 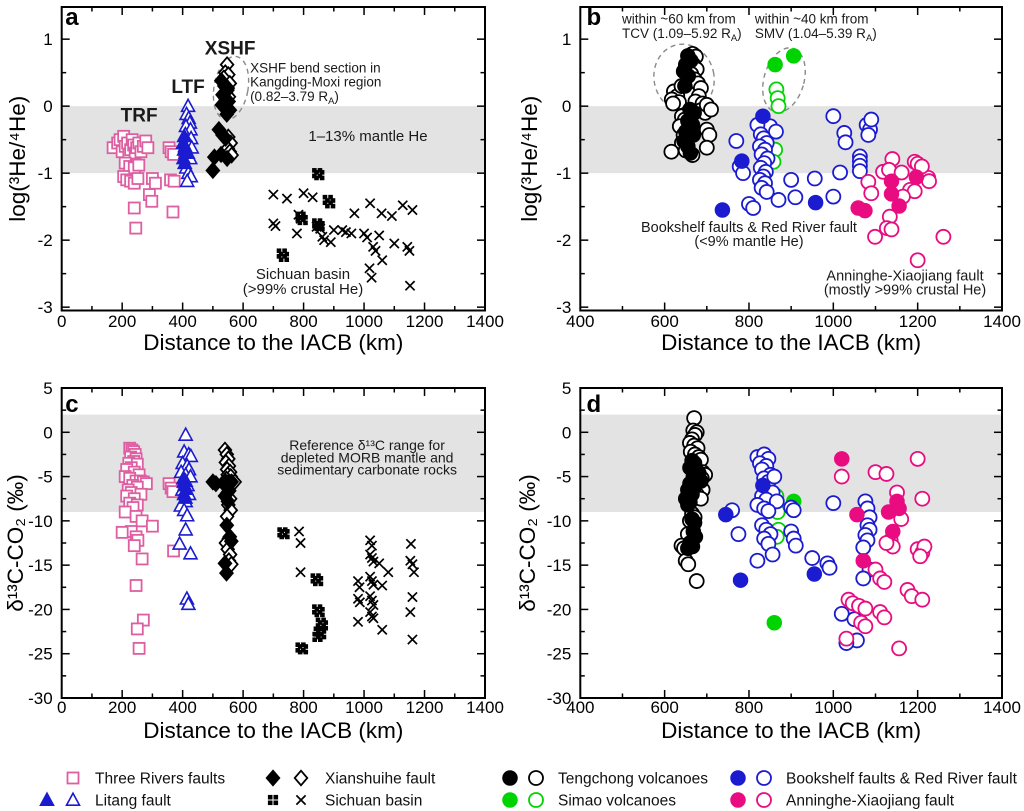 I want to click on legend-label: Bookshelf faults & Red River fault, so click(x=902, y=779).